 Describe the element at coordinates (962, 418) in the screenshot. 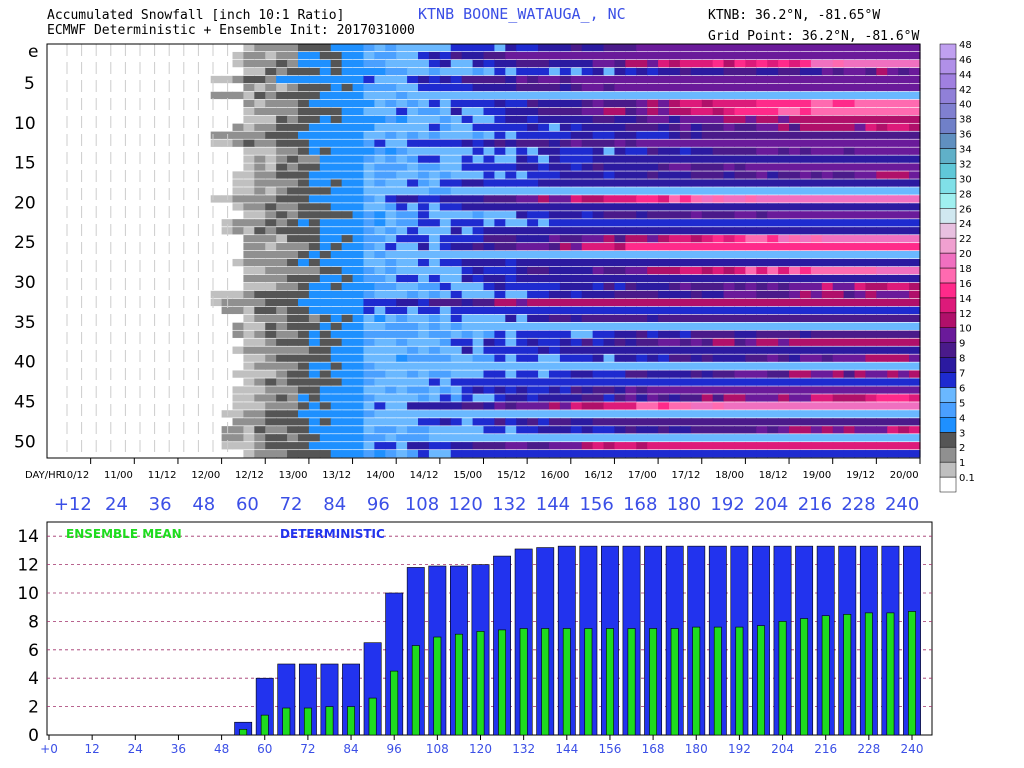

I see `legend-label: 4` at that location.